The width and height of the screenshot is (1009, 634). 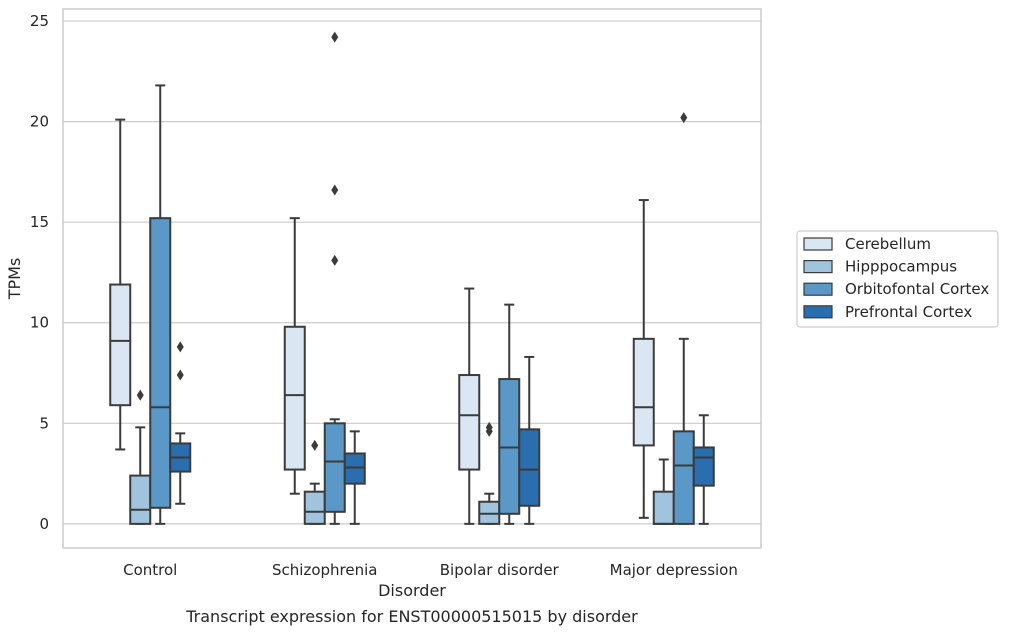 I want to click on legend-label: Cerebellum, so click(x=888, y=244).